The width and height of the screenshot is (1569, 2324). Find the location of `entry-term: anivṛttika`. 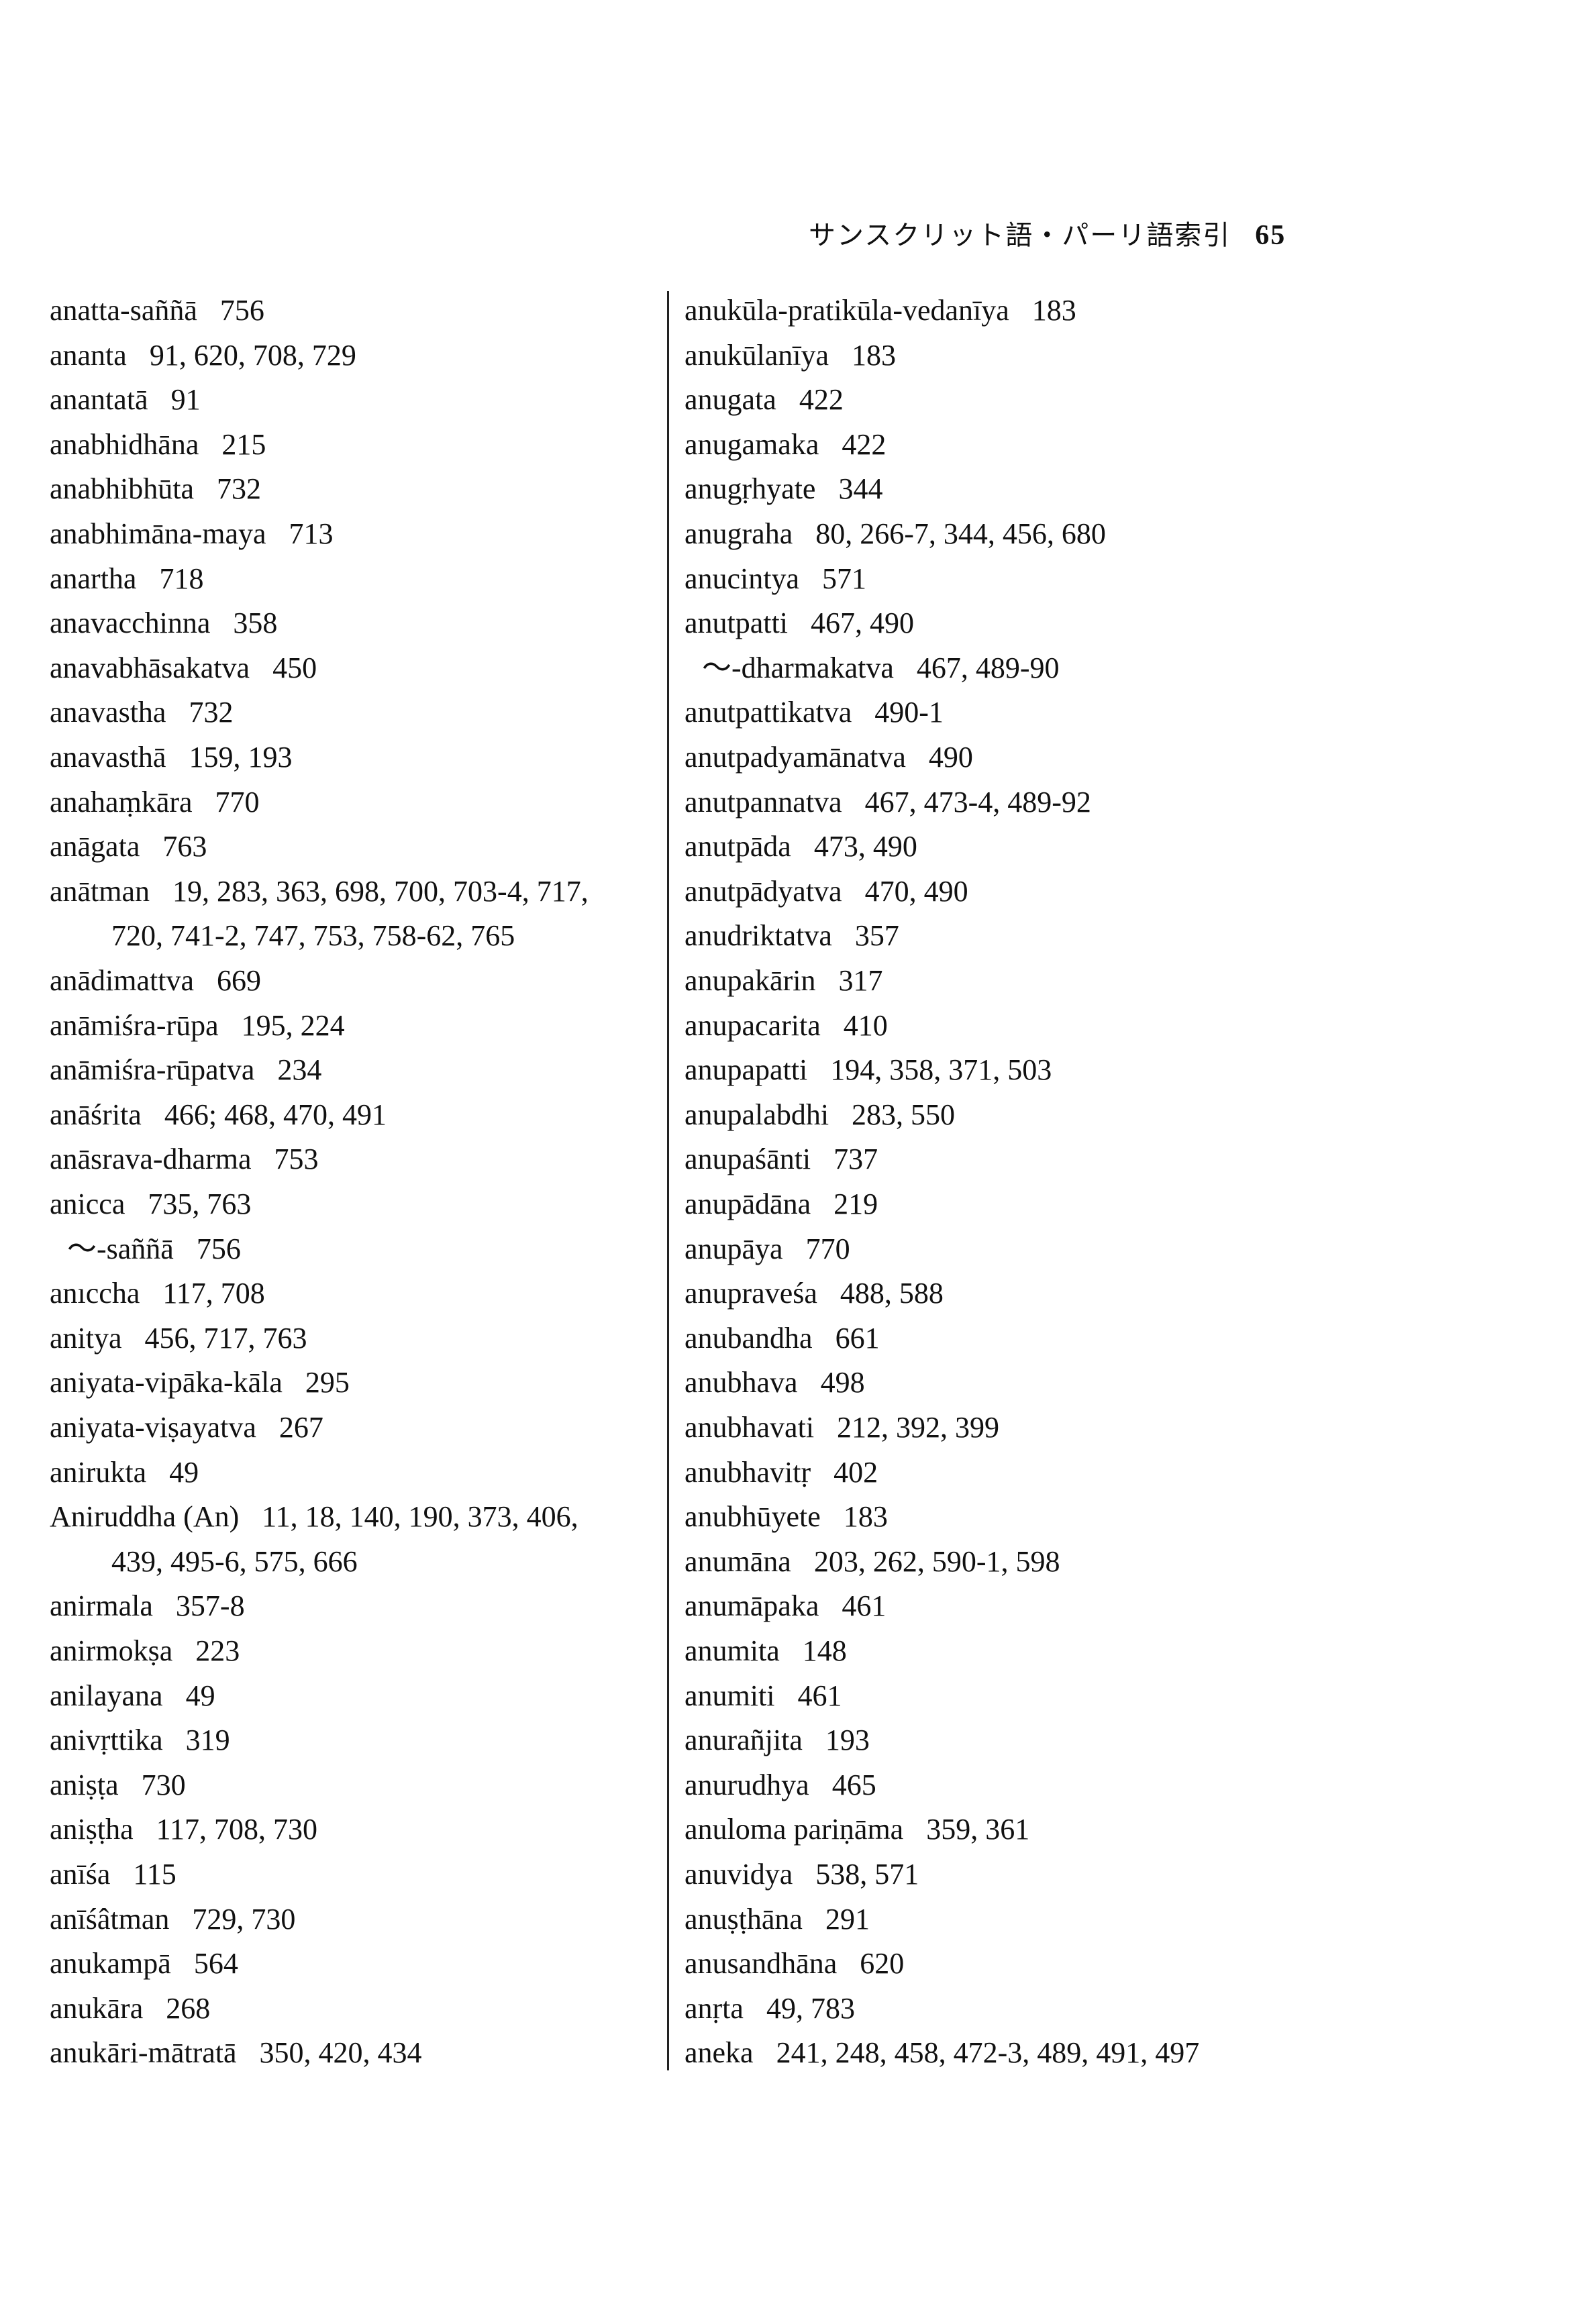

entry-term: anivṛttika is located at coordinates (106, 1740).